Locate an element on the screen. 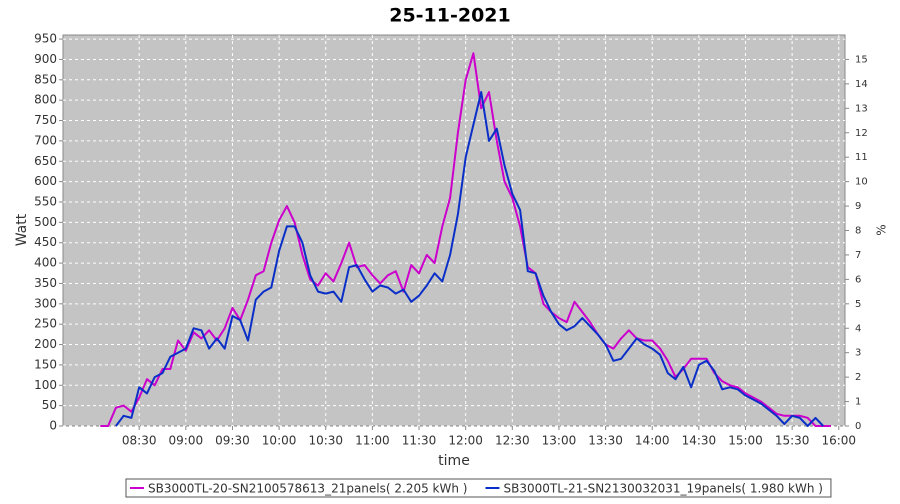 The image size is (900, 504). y-tick-label: 200 is located at coordinates (45, 344).